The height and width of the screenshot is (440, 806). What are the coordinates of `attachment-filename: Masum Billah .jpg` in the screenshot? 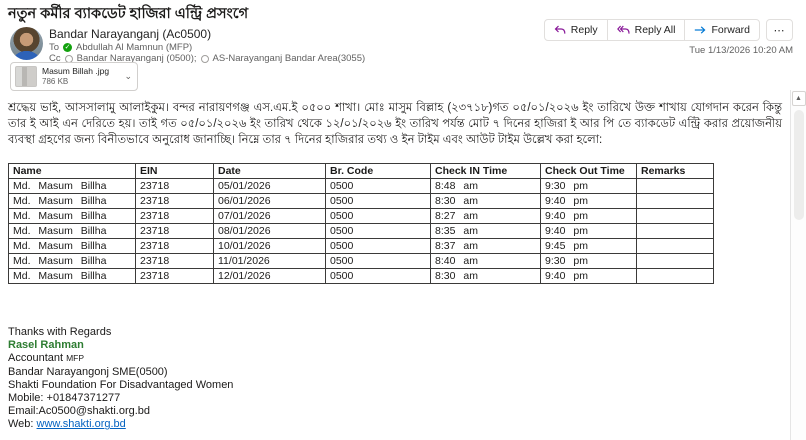 It's located at (76, 71).